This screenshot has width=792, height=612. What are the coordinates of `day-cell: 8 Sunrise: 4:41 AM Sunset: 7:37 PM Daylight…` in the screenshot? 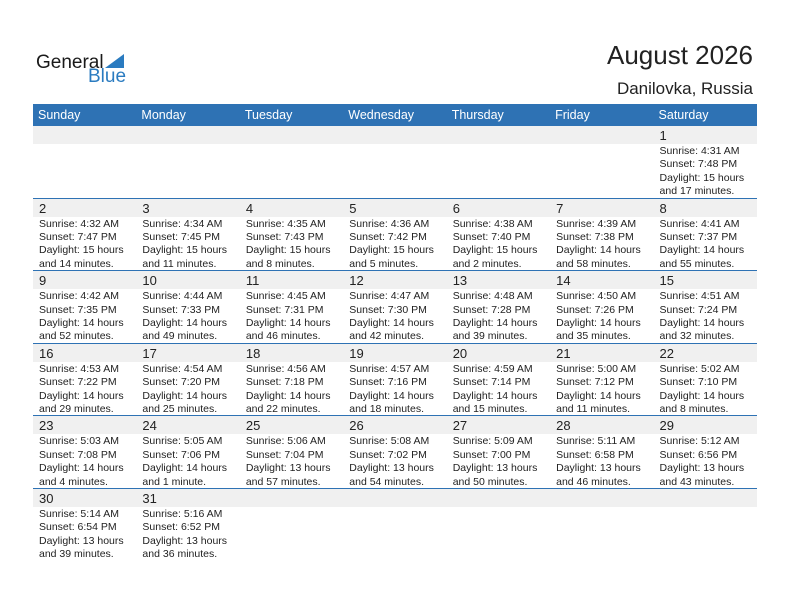 It's located at (705, 234).